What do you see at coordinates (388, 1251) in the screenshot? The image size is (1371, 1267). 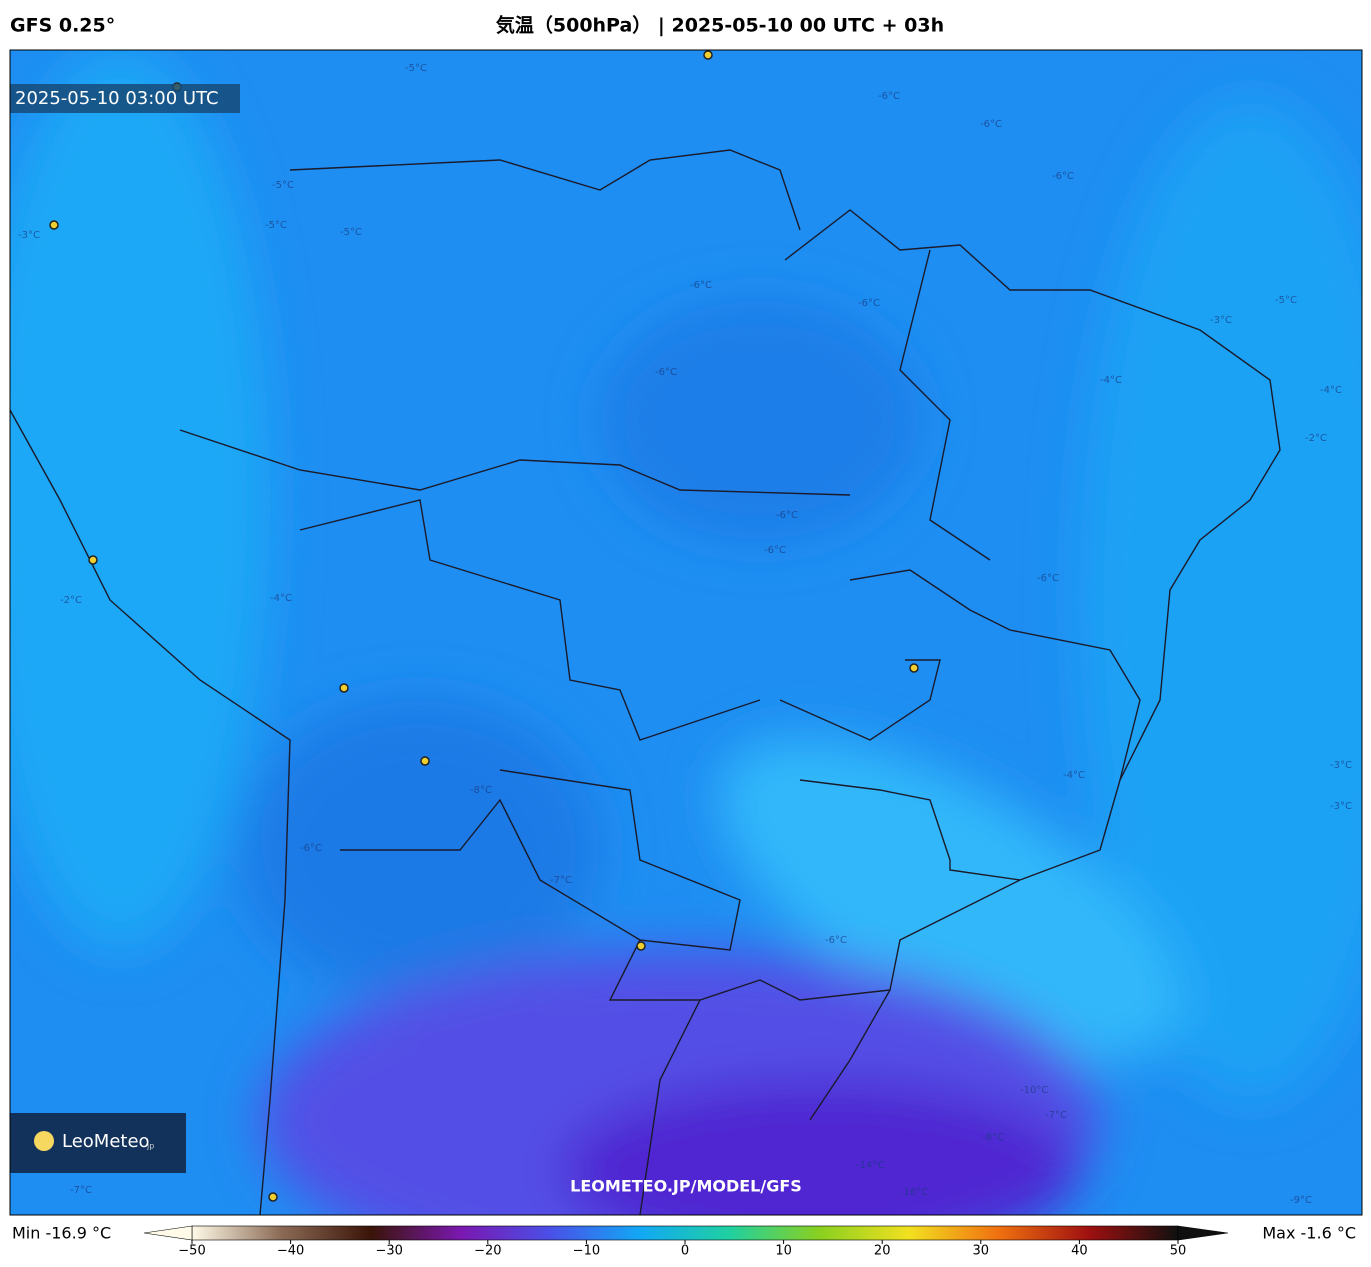 I see `colorbar-tick-label: −30` at bounding box center [388, 1251].